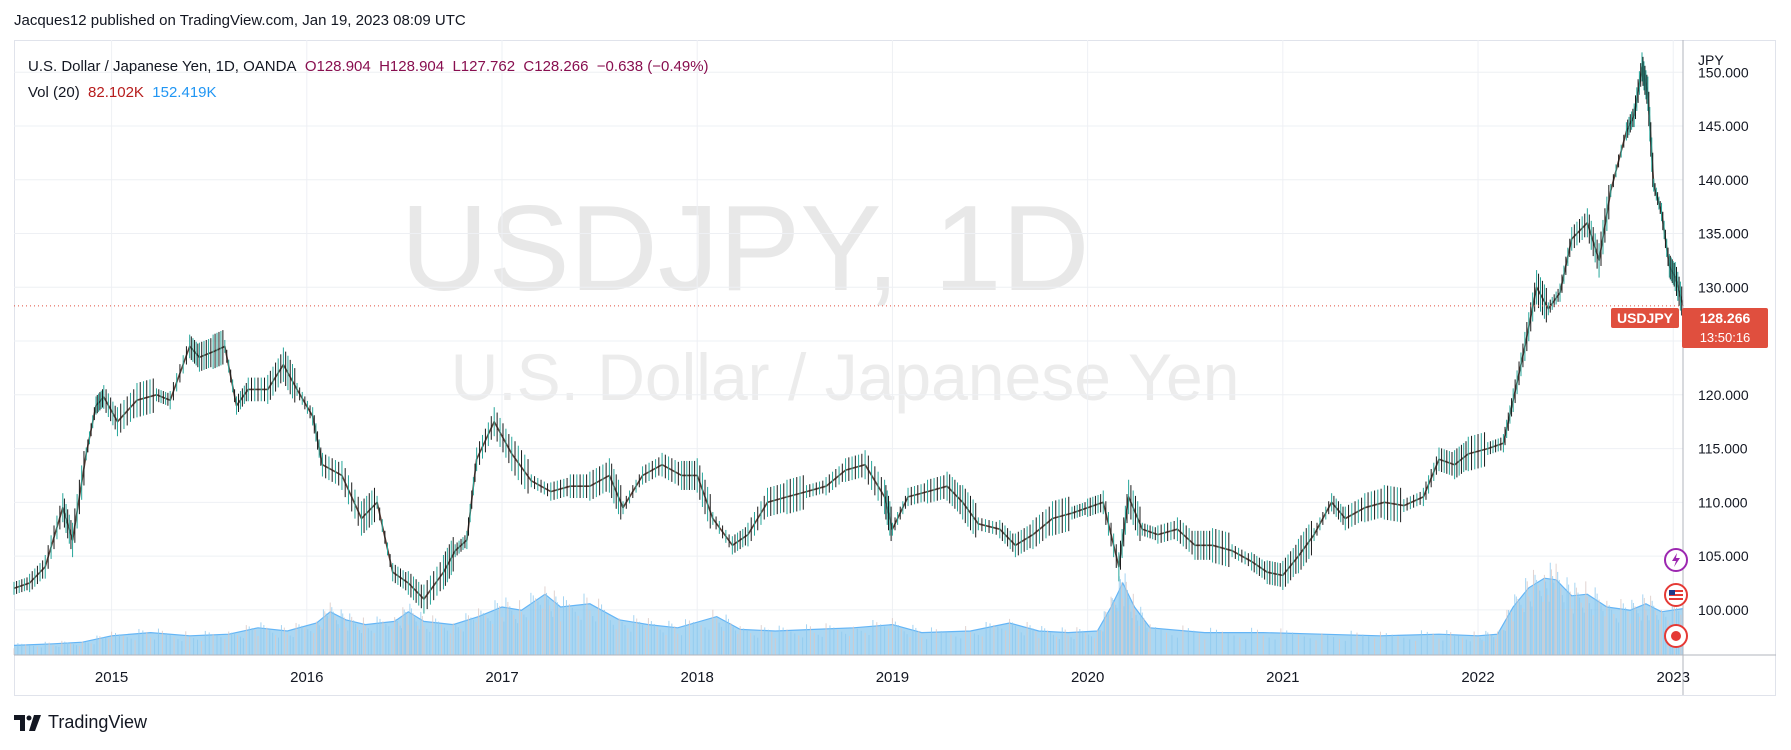  What do you see at coordinates (1673, 677) in the screenshot?
I see `x-tick-label: 2023` at bounding box center [1673, 677].